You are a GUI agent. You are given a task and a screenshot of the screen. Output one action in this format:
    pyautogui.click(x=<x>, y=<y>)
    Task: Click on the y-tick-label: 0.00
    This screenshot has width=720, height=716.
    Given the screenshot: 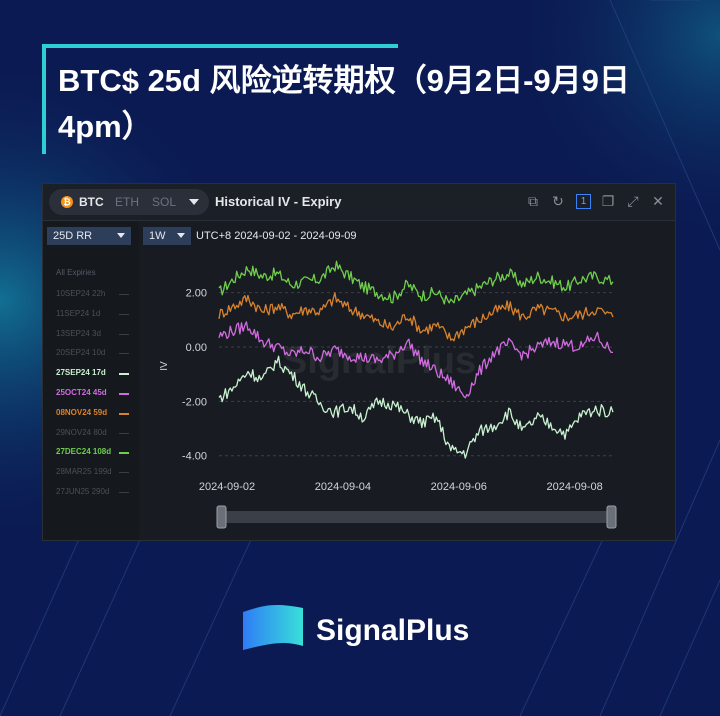 What is the action you would take?
    pyautogui.click(x=196, y=348)
    